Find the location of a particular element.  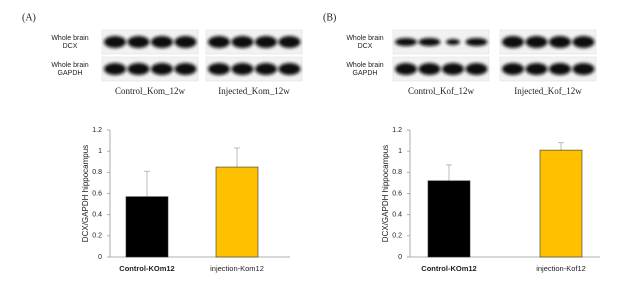

group-label: Control_Kof_12w is located at coordinates (441, 91).